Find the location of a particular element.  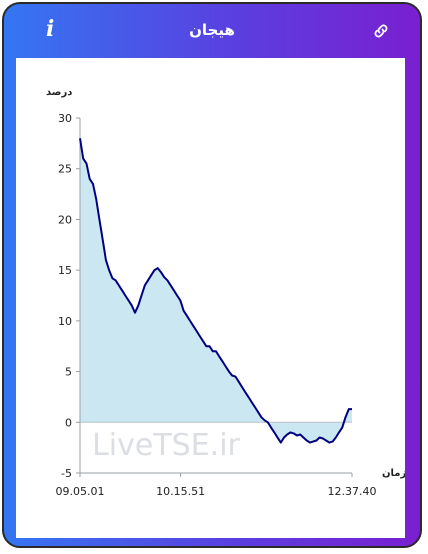

x-tick-label: 09.05.01 is located at coordinates (80, 491).